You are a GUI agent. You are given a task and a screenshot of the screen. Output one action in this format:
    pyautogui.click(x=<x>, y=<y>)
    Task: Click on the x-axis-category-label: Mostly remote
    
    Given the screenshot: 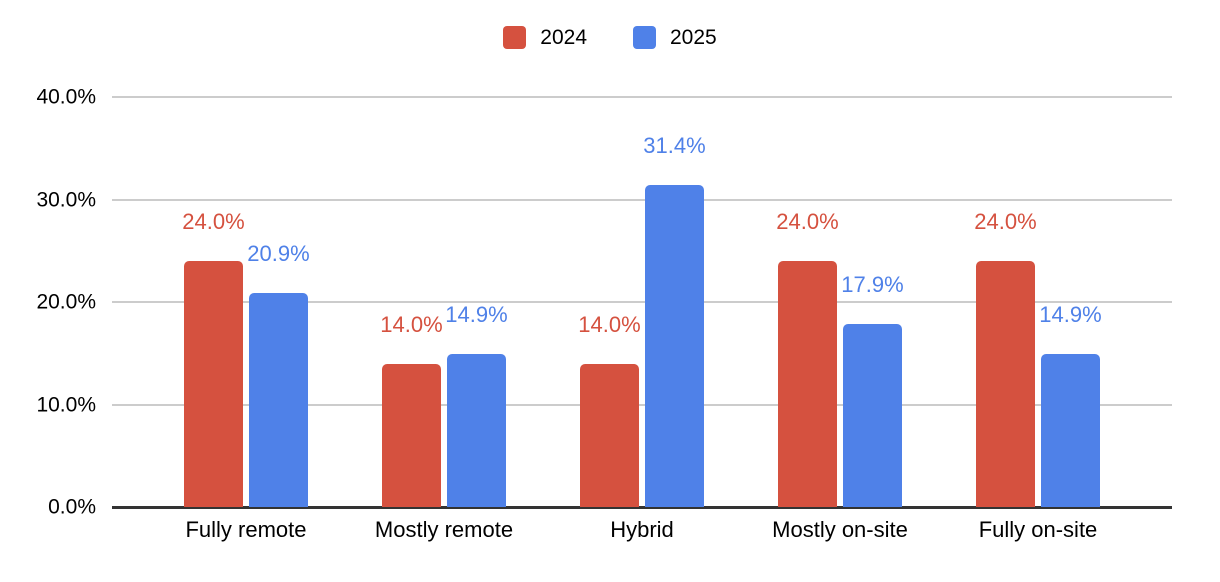 What is the action you would take?
    pyautogui.click(x=444, y=529)
    